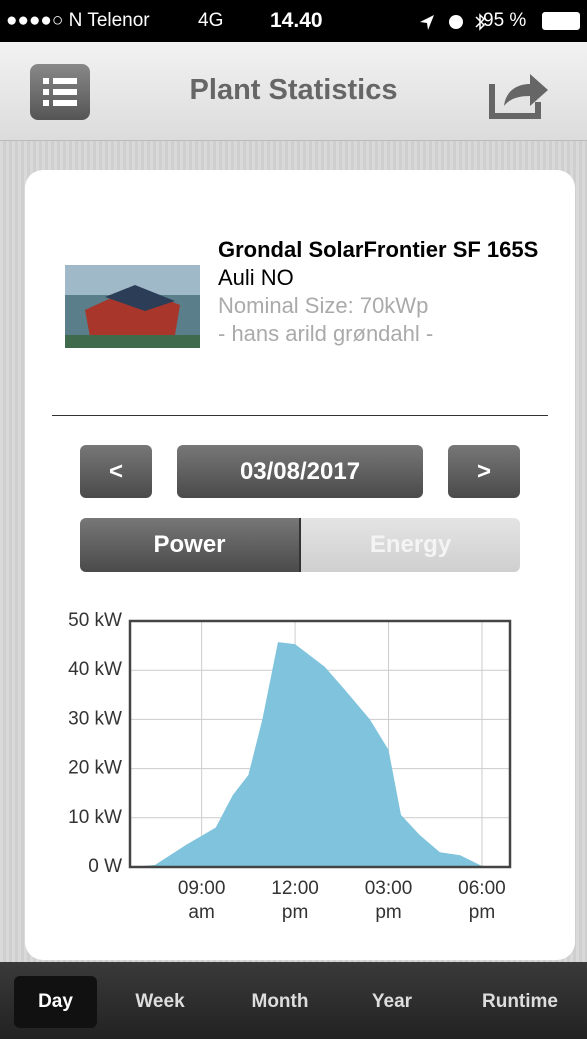  I want to click on tab: Month, so click(280, 1001).